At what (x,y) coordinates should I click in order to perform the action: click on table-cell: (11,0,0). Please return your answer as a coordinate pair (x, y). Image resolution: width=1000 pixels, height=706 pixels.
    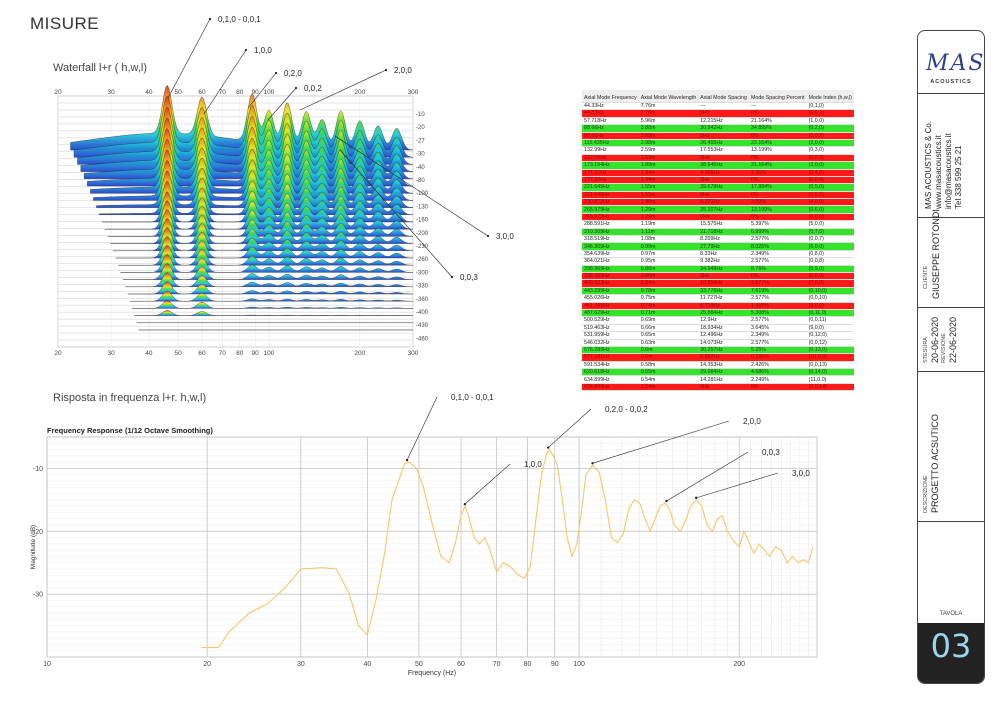
    Looking at the image, I should click on (830, 379).